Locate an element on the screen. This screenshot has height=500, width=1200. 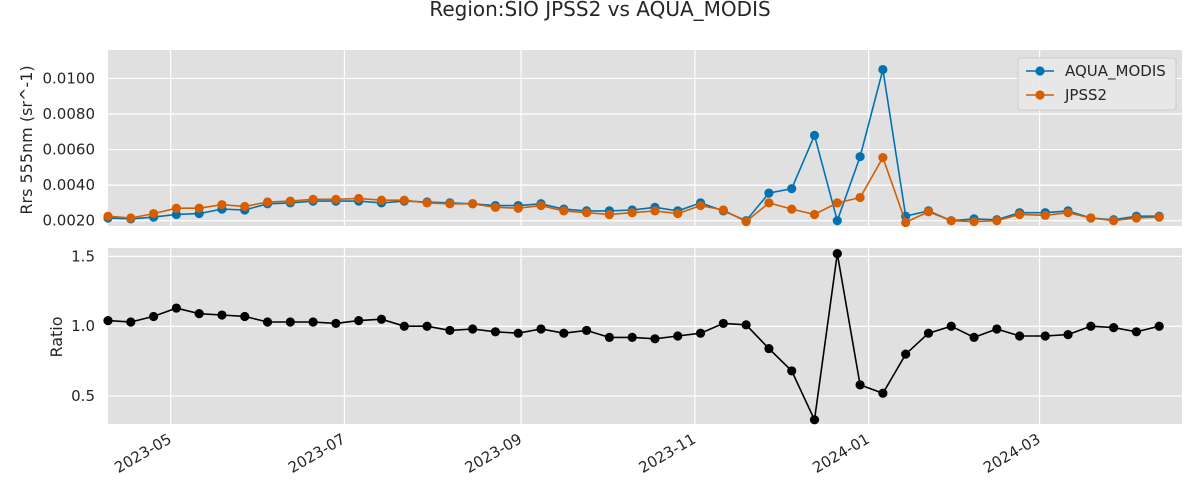
y-tick-label: 0.0100 is located at coordinates (69, 78).